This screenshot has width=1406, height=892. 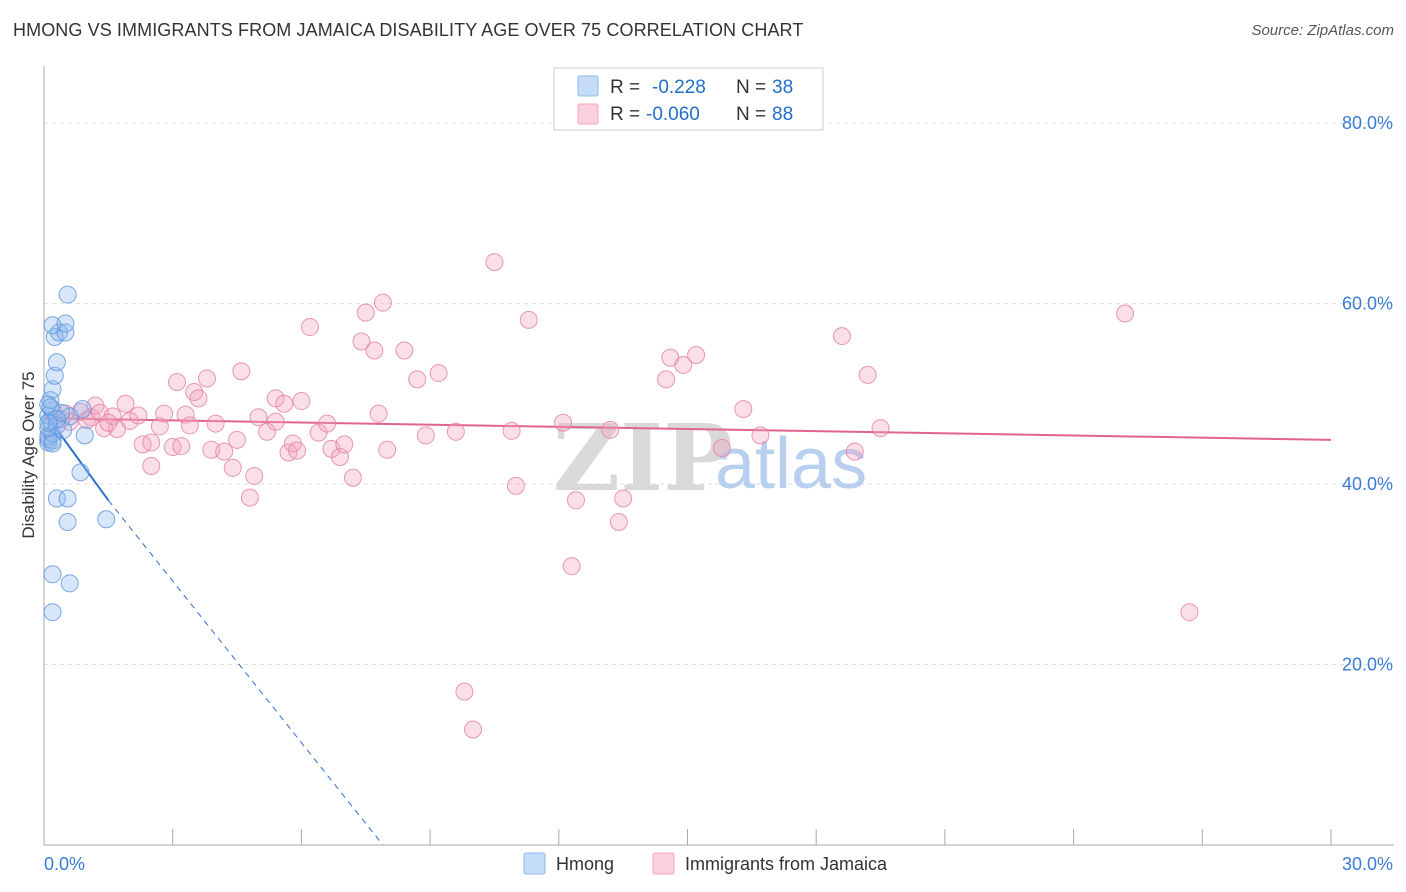 I want to click on watermark: ZIP atlas, so click(x=710, y=458).